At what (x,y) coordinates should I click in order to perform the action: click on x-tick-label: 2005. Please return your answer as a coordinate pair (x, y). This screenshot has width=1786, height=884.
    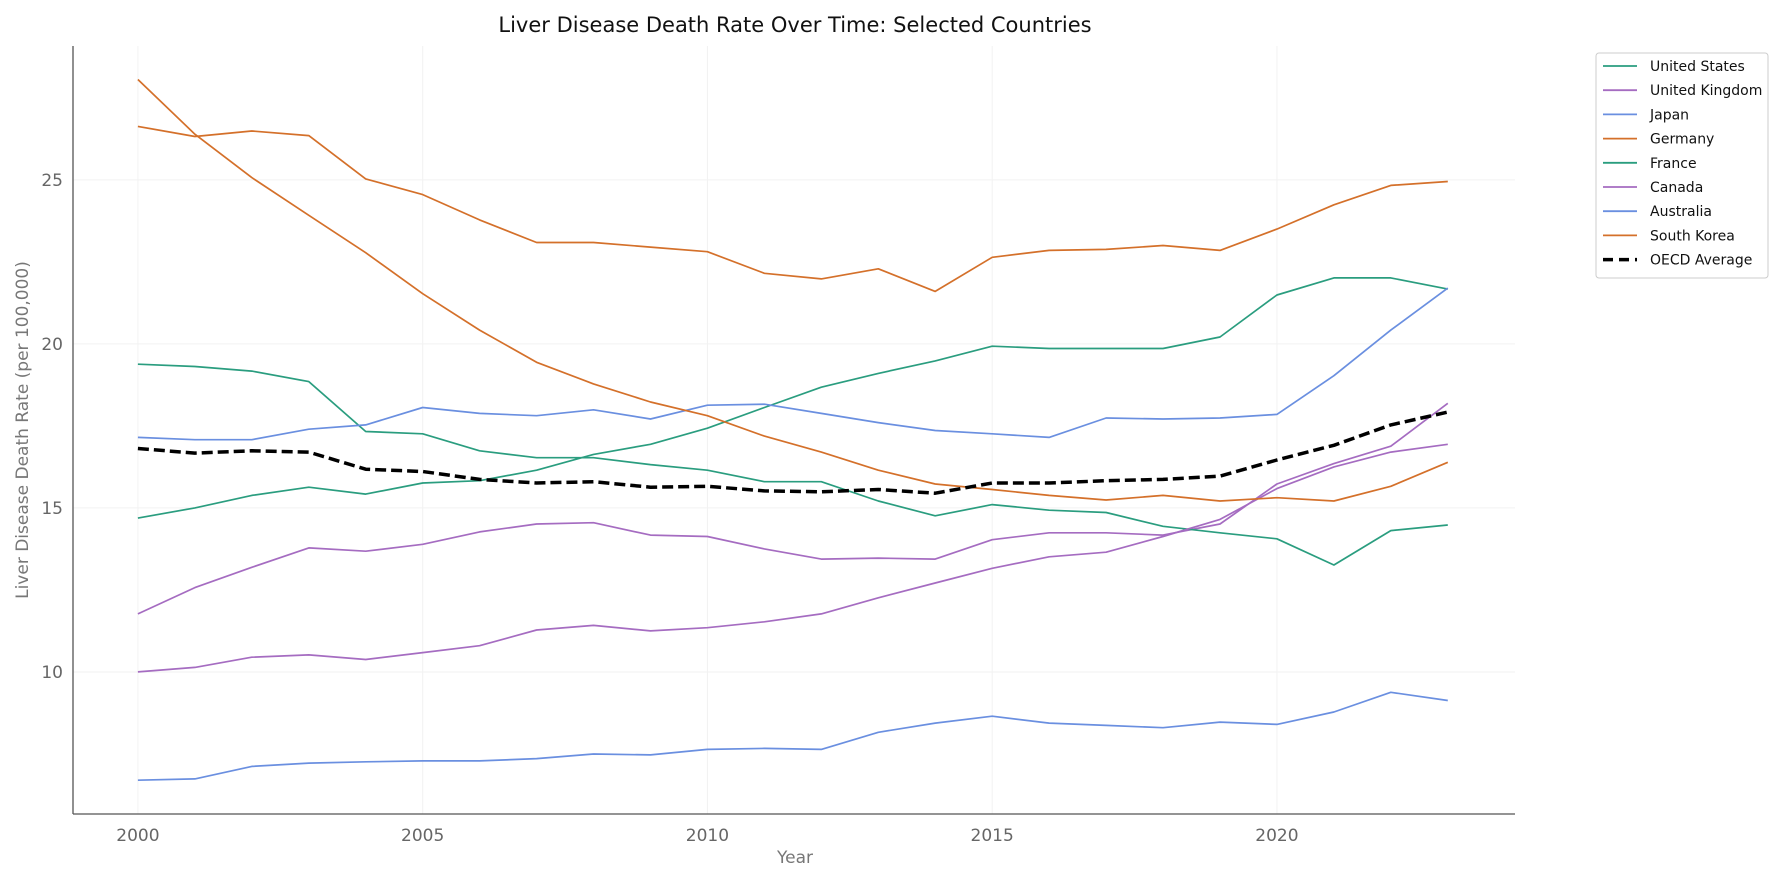
    Looking at the image, I should click on (422, 836).